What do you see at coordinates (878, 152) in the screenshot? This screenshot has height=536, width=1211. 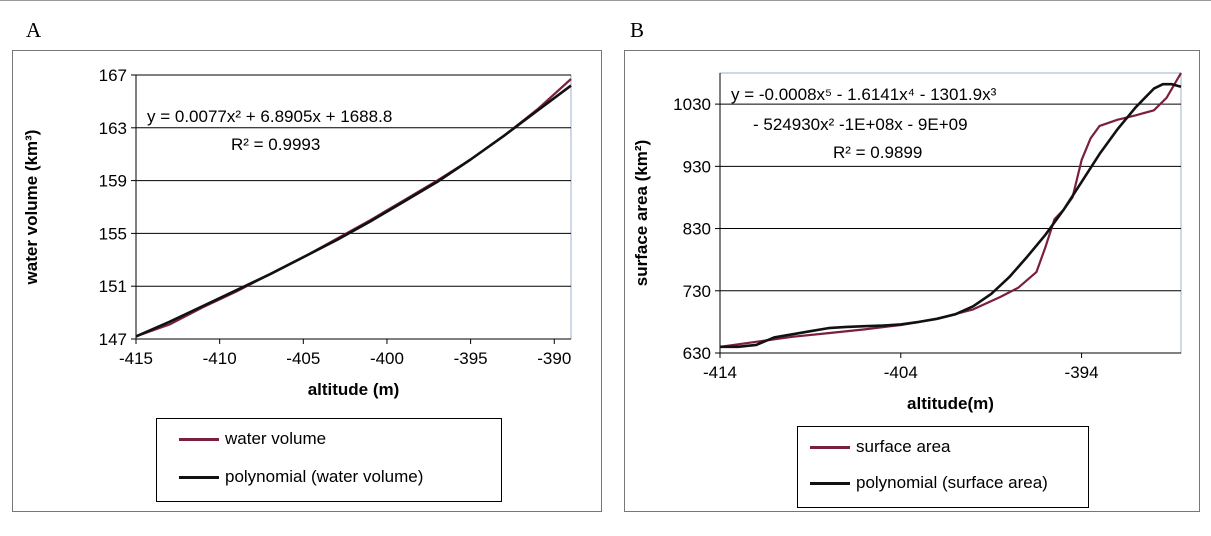 I see `chart-b-r-squared: R² = 0.9899` at bounding box center [878, 152].